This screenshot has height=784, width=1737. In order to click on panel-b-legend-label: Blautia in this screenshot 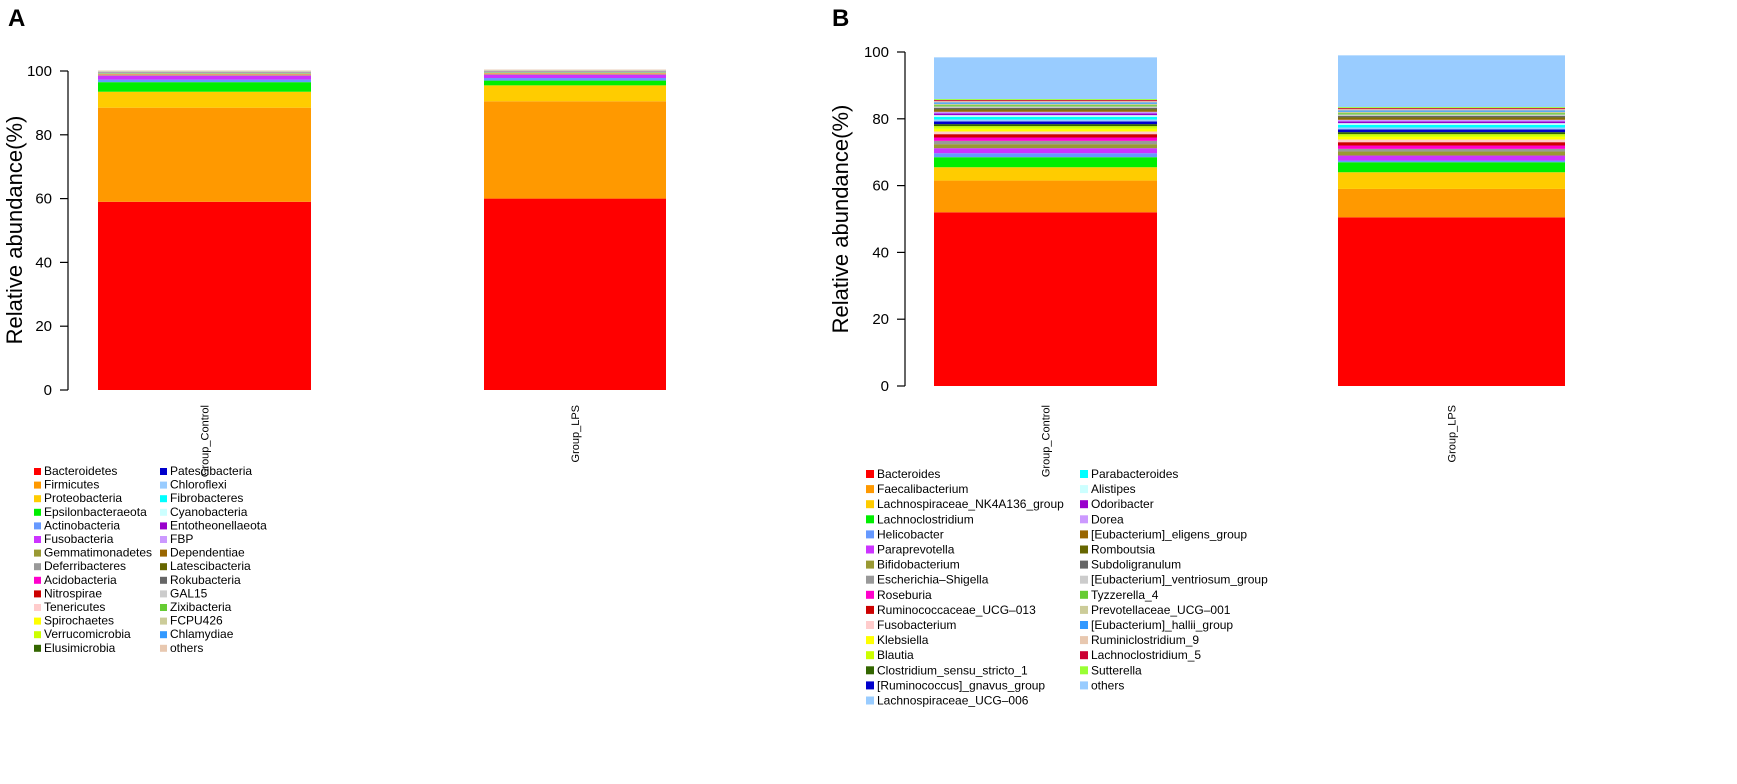, I will do `click(895, 655)`.